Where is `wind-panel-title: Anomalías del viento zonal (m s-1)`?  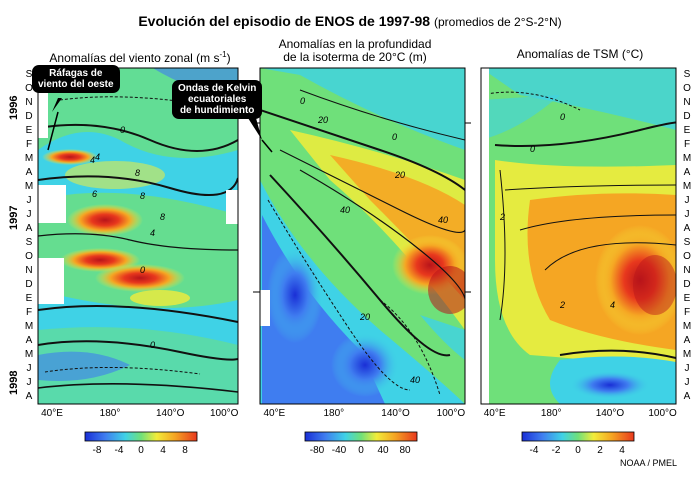
wind-panel-title: Anomalías del viento zonal (m s-1) is located at coordinates (140, 56).